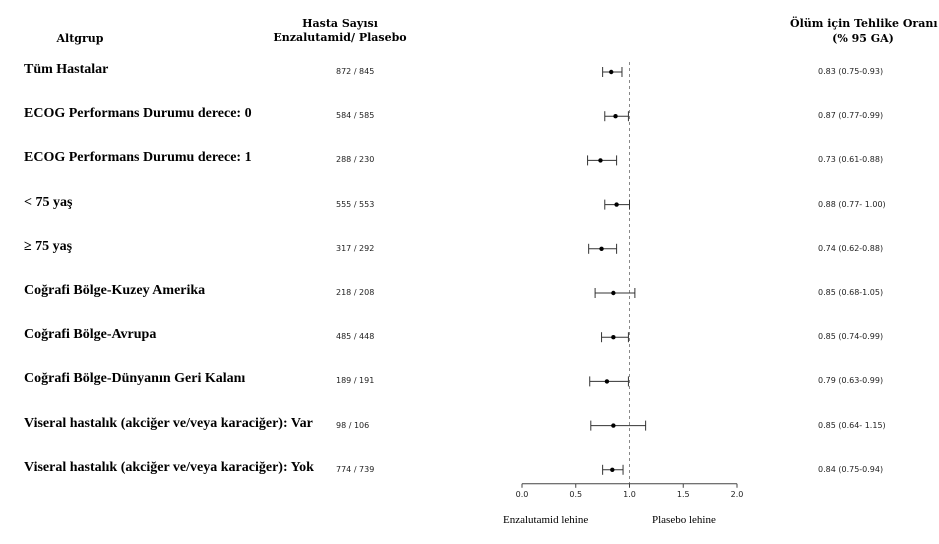 This screenshot has width=939, height=544. What do you see at coordinates (340, 23) in the screenshot?
I see `patient-count-header-line1: Hasta Sayısı` at bounding box center [340, 23].